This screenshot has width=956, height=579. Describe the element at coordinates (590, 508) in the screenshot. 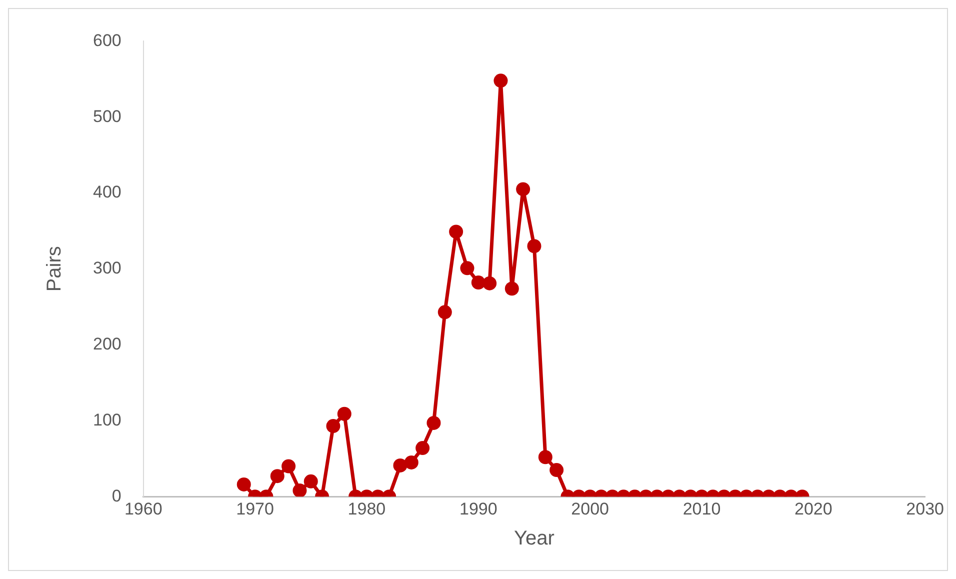

I see `x-tick-label: 2000` at that location.